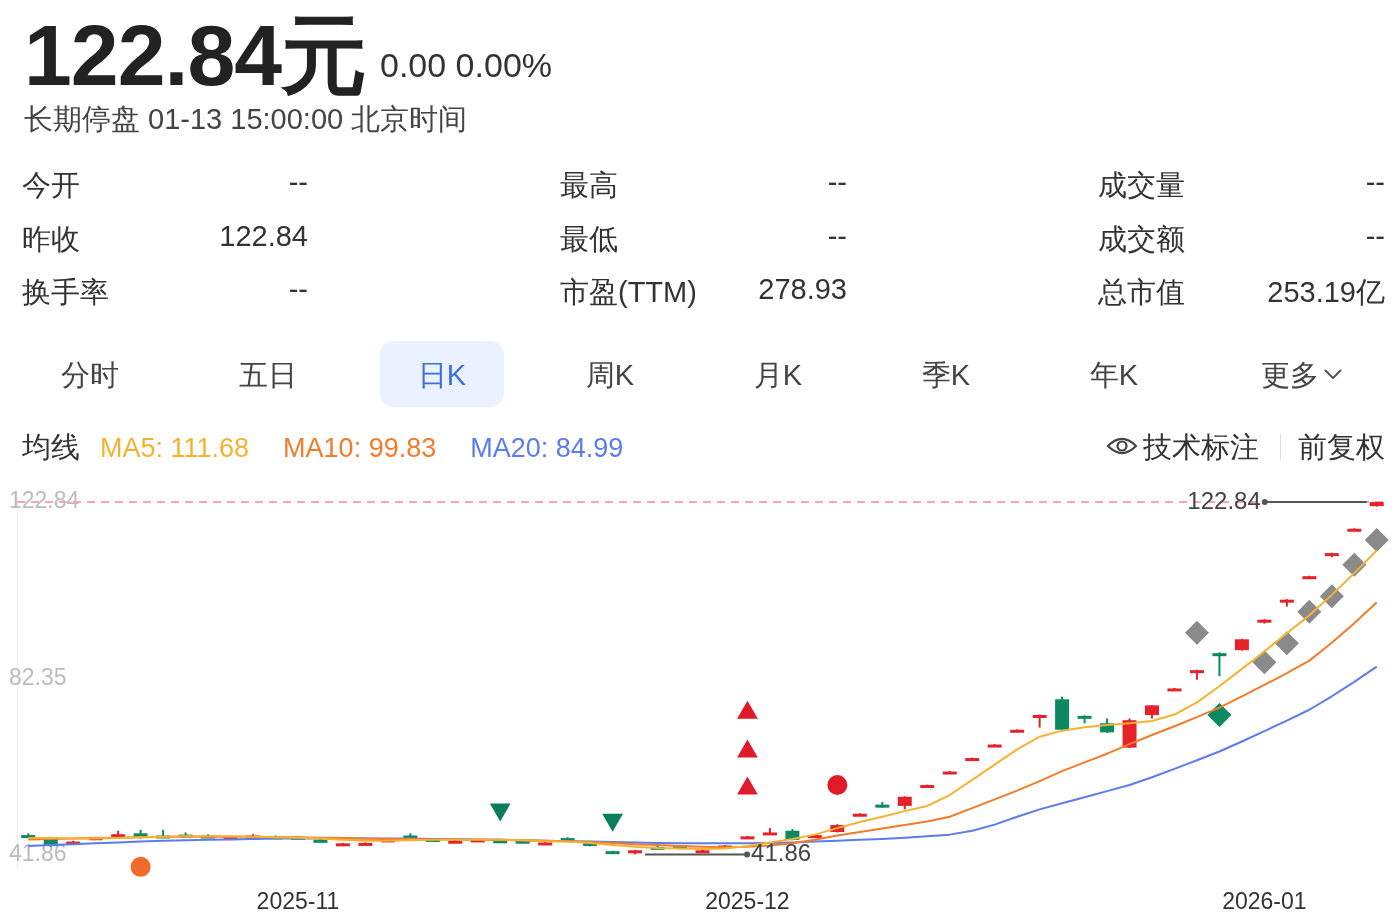 The height and width of the screenshot is (912, 1400). What do you see at coordinates (628, 292) in the screenshot?
I see `text: 市盈(TTM)` at bounding box center [628, 292].